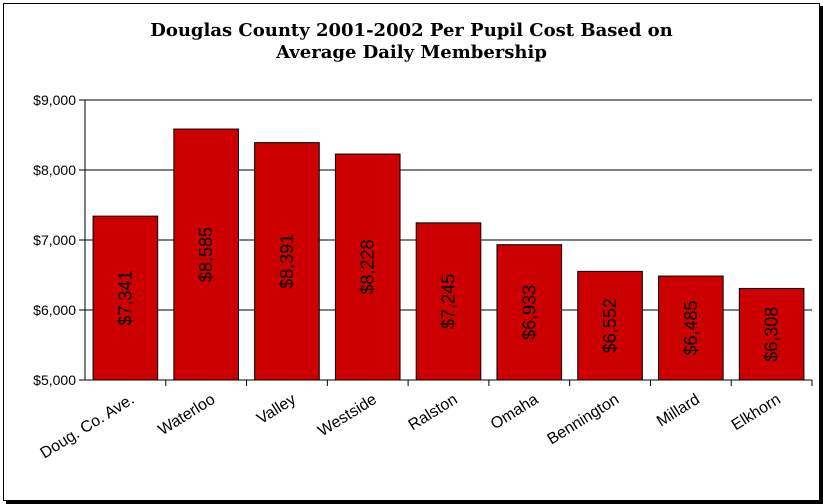 Image resolution: width=823 pixels, height=504 pixels. Describe the element at coordinates (411, 52) in the screenshot. I see `chart-title-line-2: Average Daily Membership` at that location.